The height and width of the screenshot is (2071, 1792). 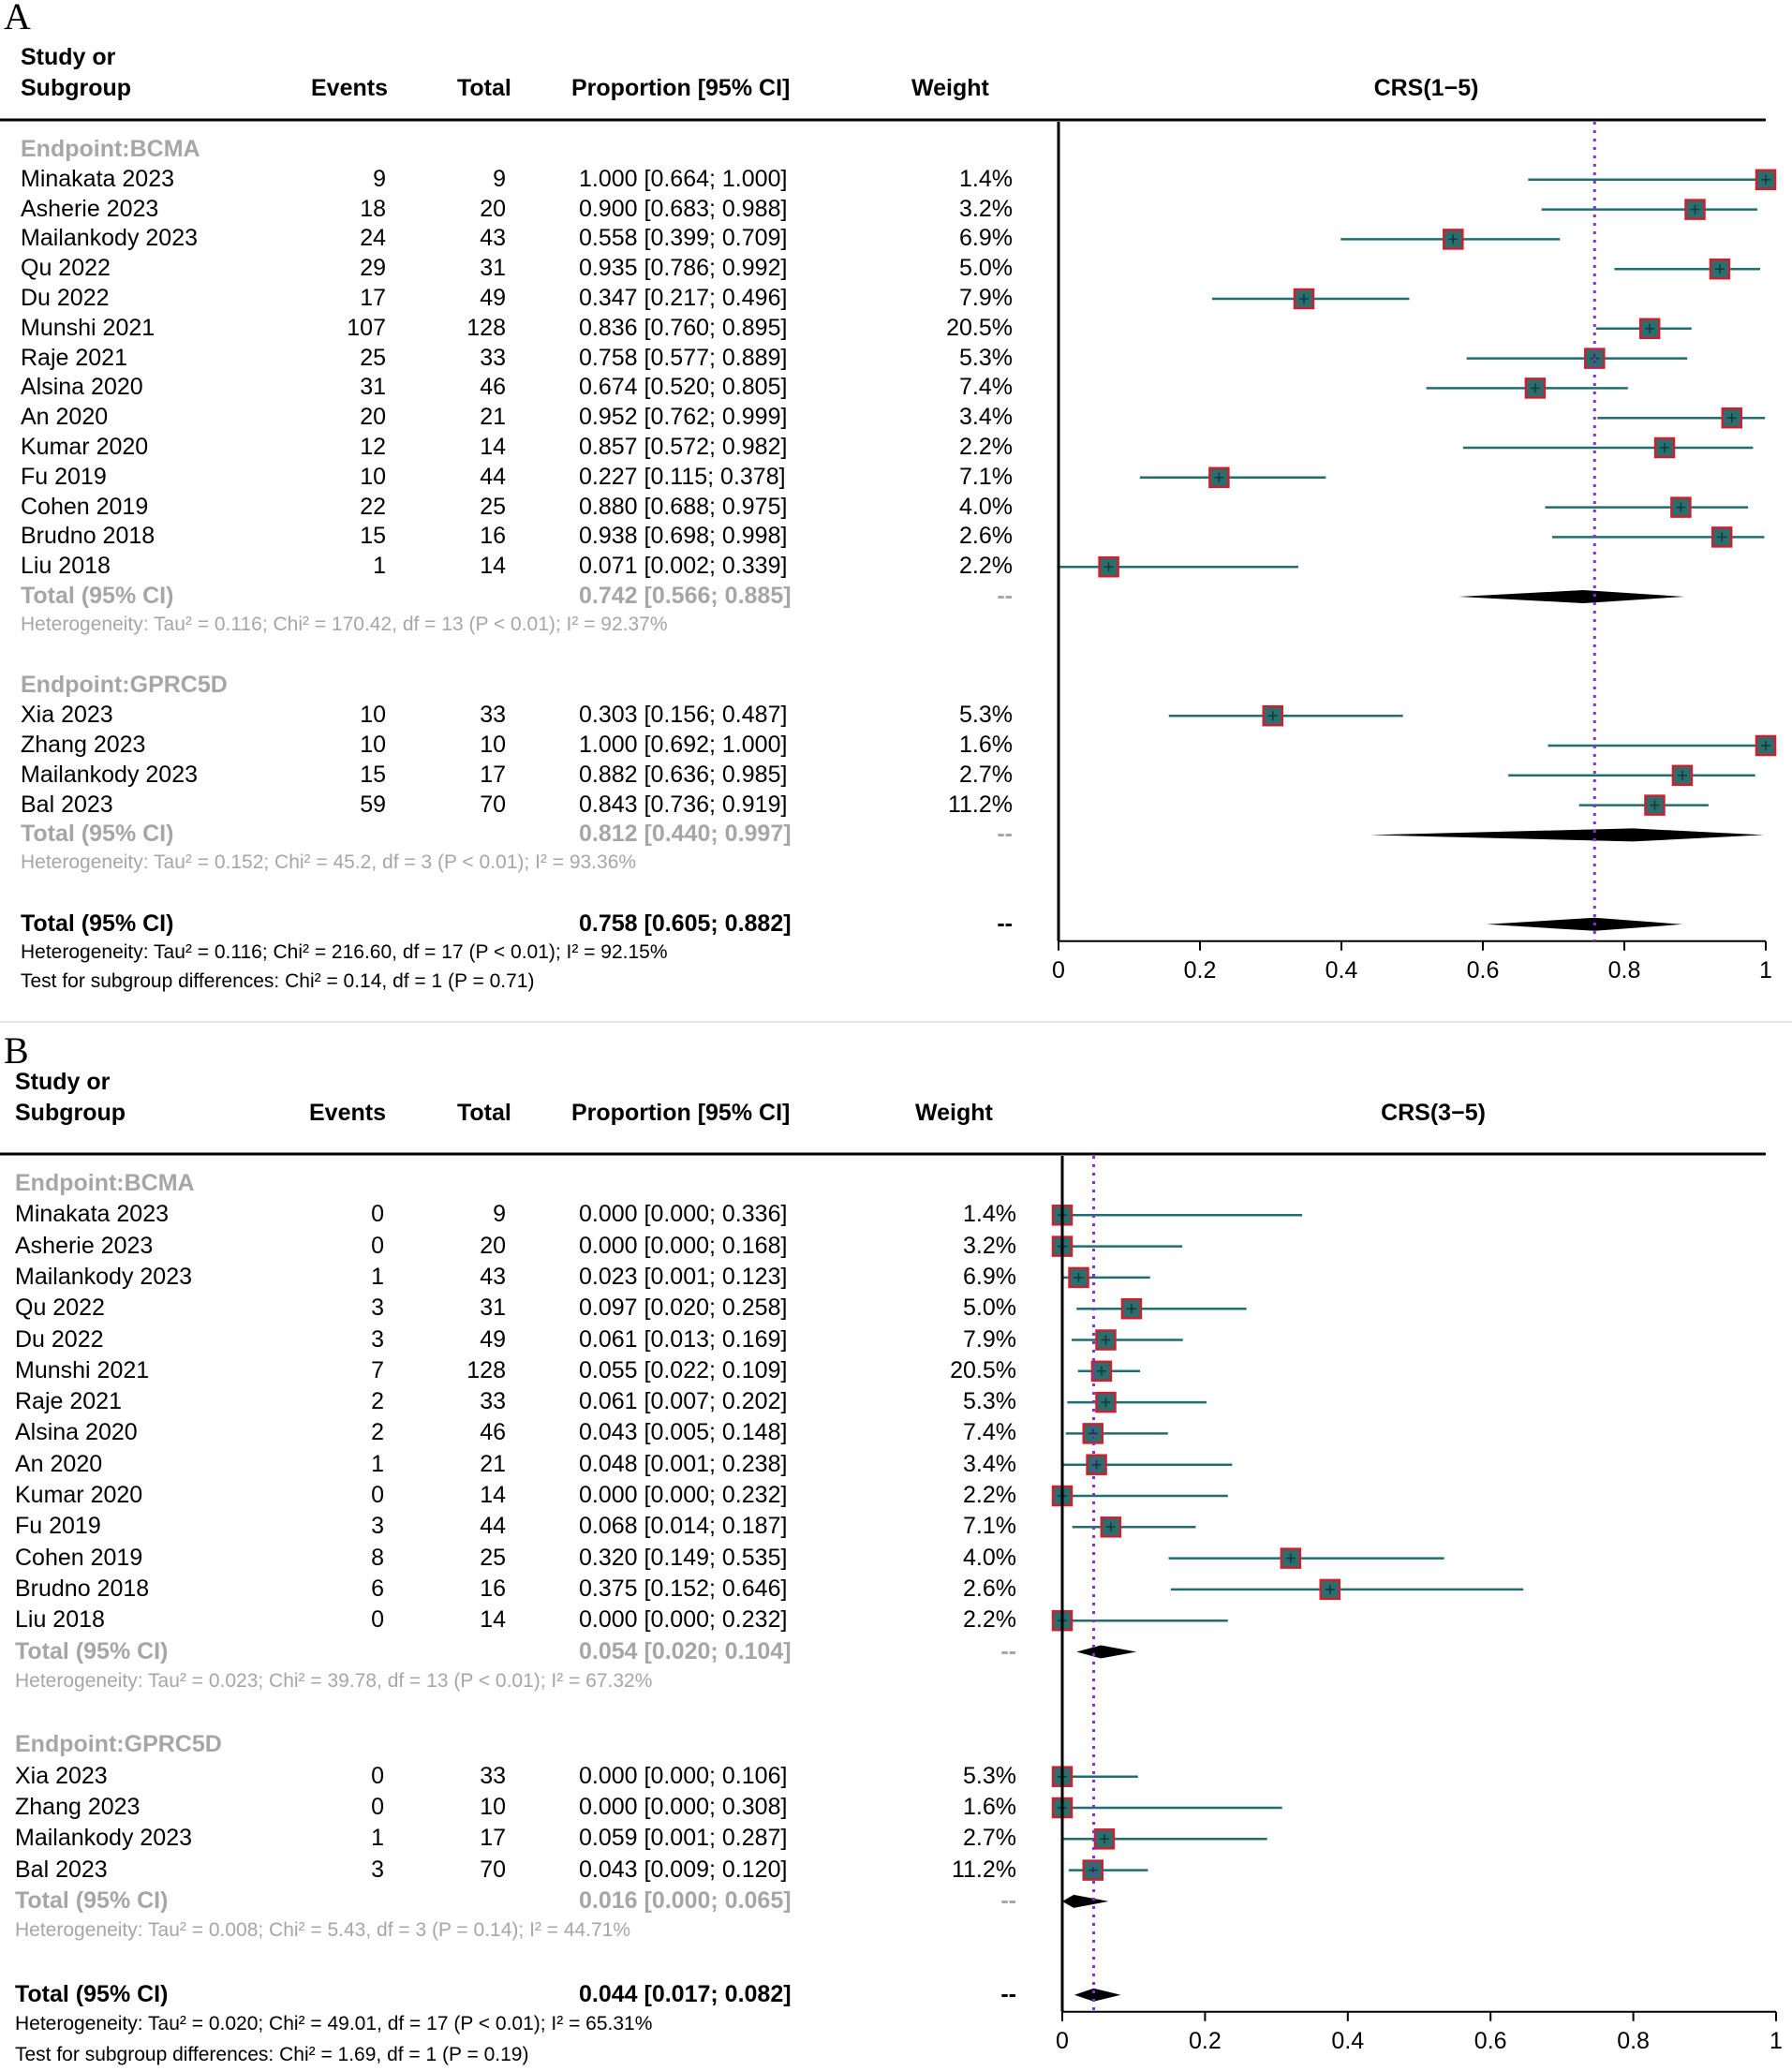 What do you see at coordinates (683, 298) in the screenshot?
I see `study-ci: 0.347 [0.217; 0.496]` at bounding box center [683, 298].